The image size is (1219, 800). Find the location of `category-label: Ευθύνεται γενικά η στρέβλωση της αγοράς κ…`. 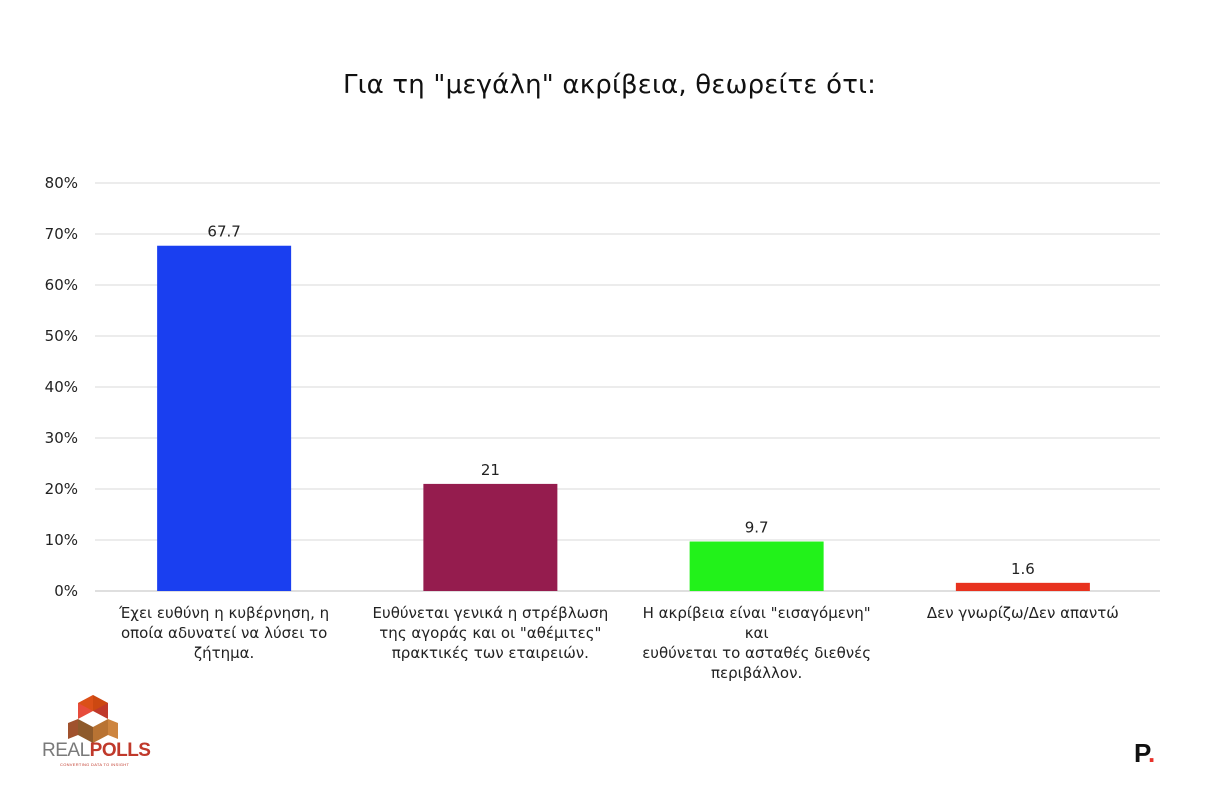

category-label: Ευθύνεται γενικά η στρέβλωση της αγοράς κ… is located at coordinates (490, 633).